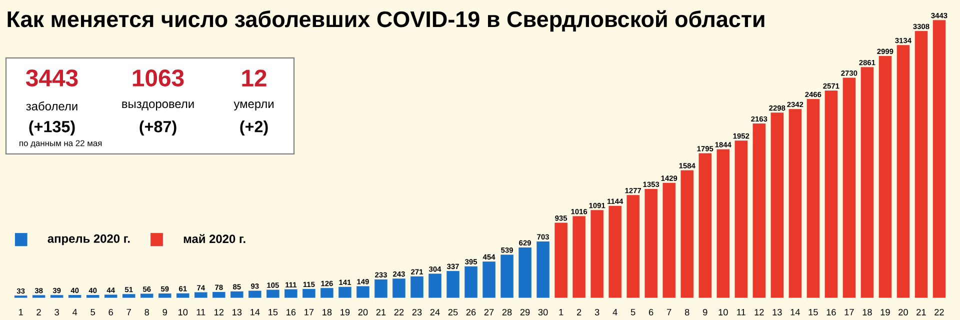  I want to click on x-tick-label: 25, so click(453, 312).